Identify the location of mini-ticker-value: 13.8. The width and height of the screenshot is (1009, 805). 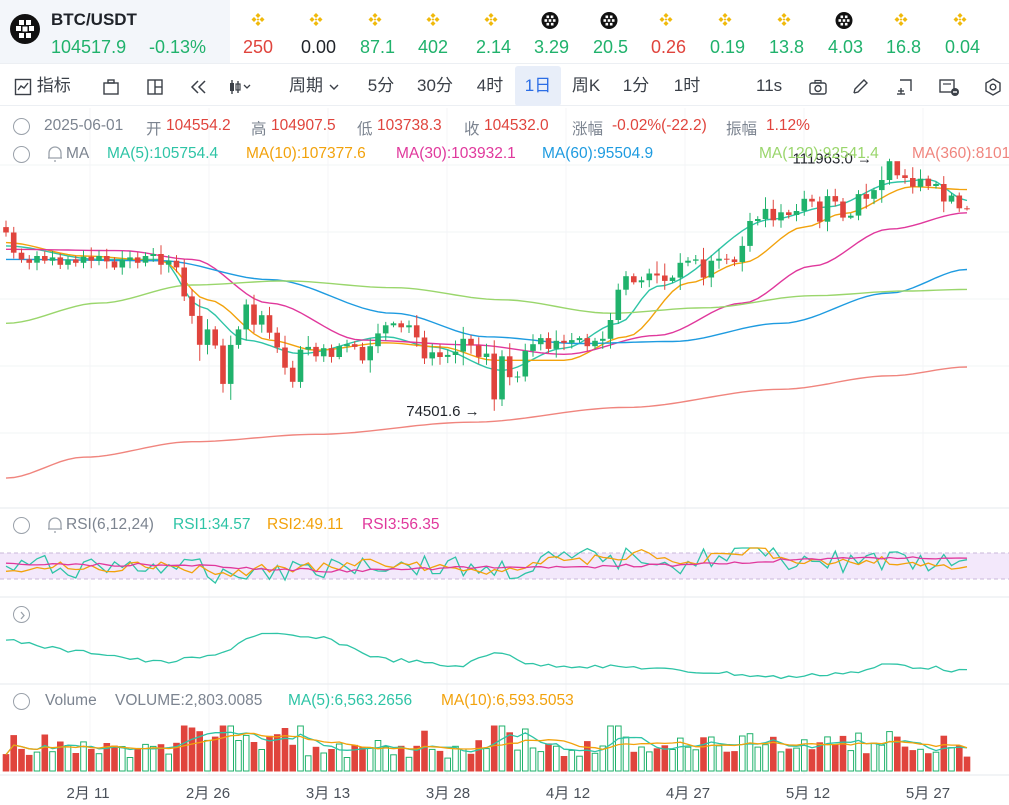
(787, 47).